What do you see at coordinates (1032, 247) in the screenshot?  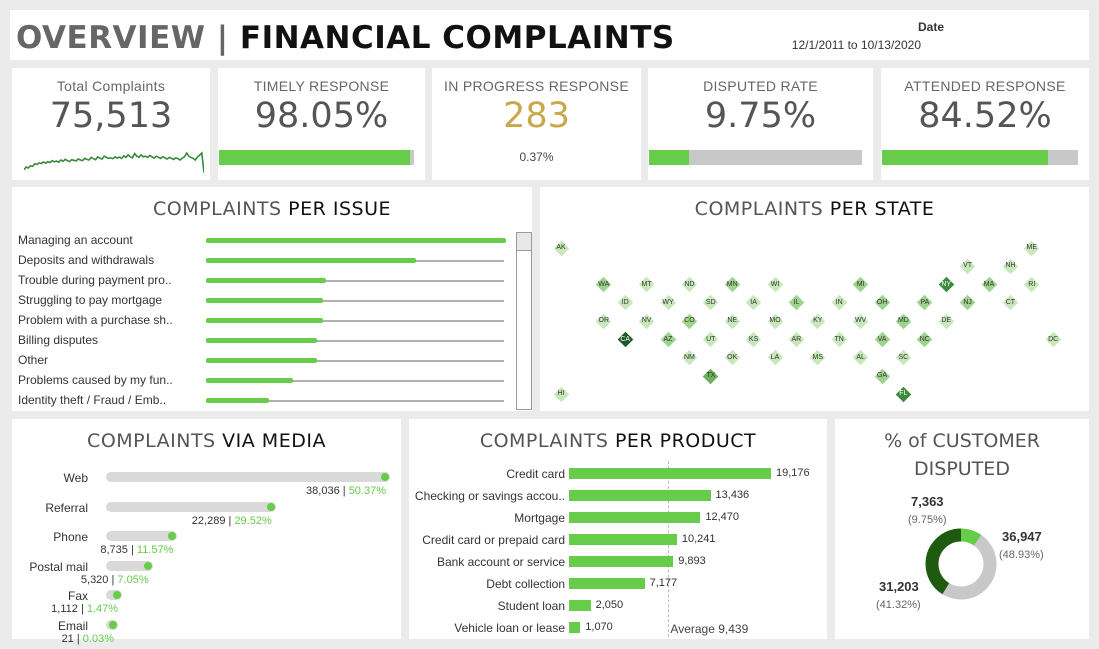 I see `state-label: ME` at bounding box center [1032, 247].